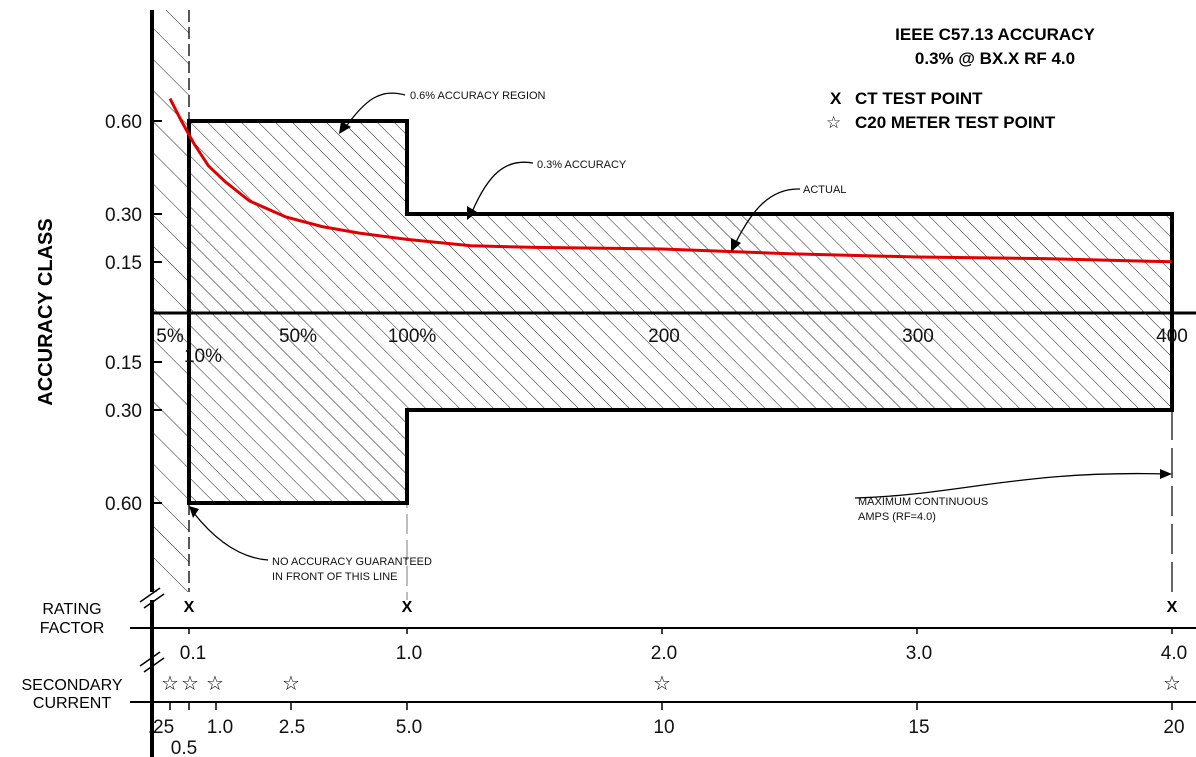 The image size is (1196, 757). What do you see at coordinates (955, 122) in the screenshot?
I see `meter-legend-label: C20 METER TEST POINT` at bounding box center [955, 122].